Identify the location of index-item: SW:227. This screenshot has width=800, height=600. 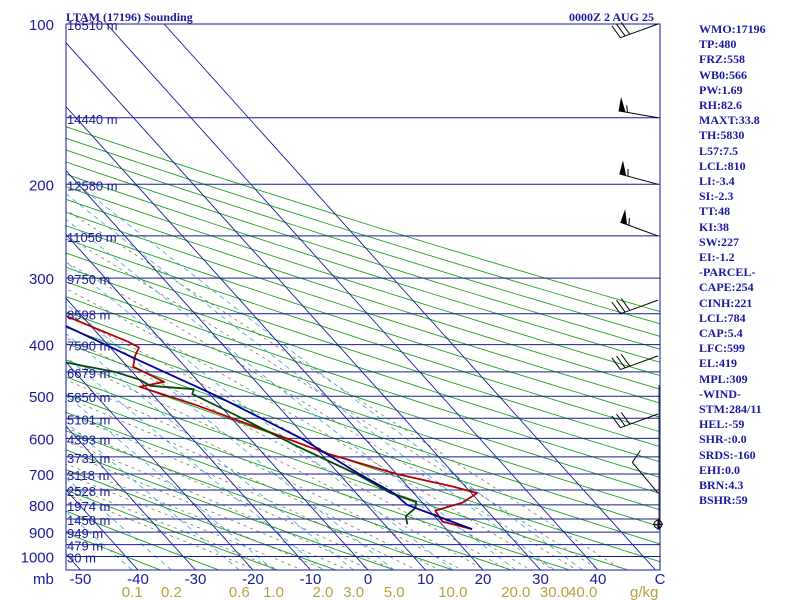
(719, 241).